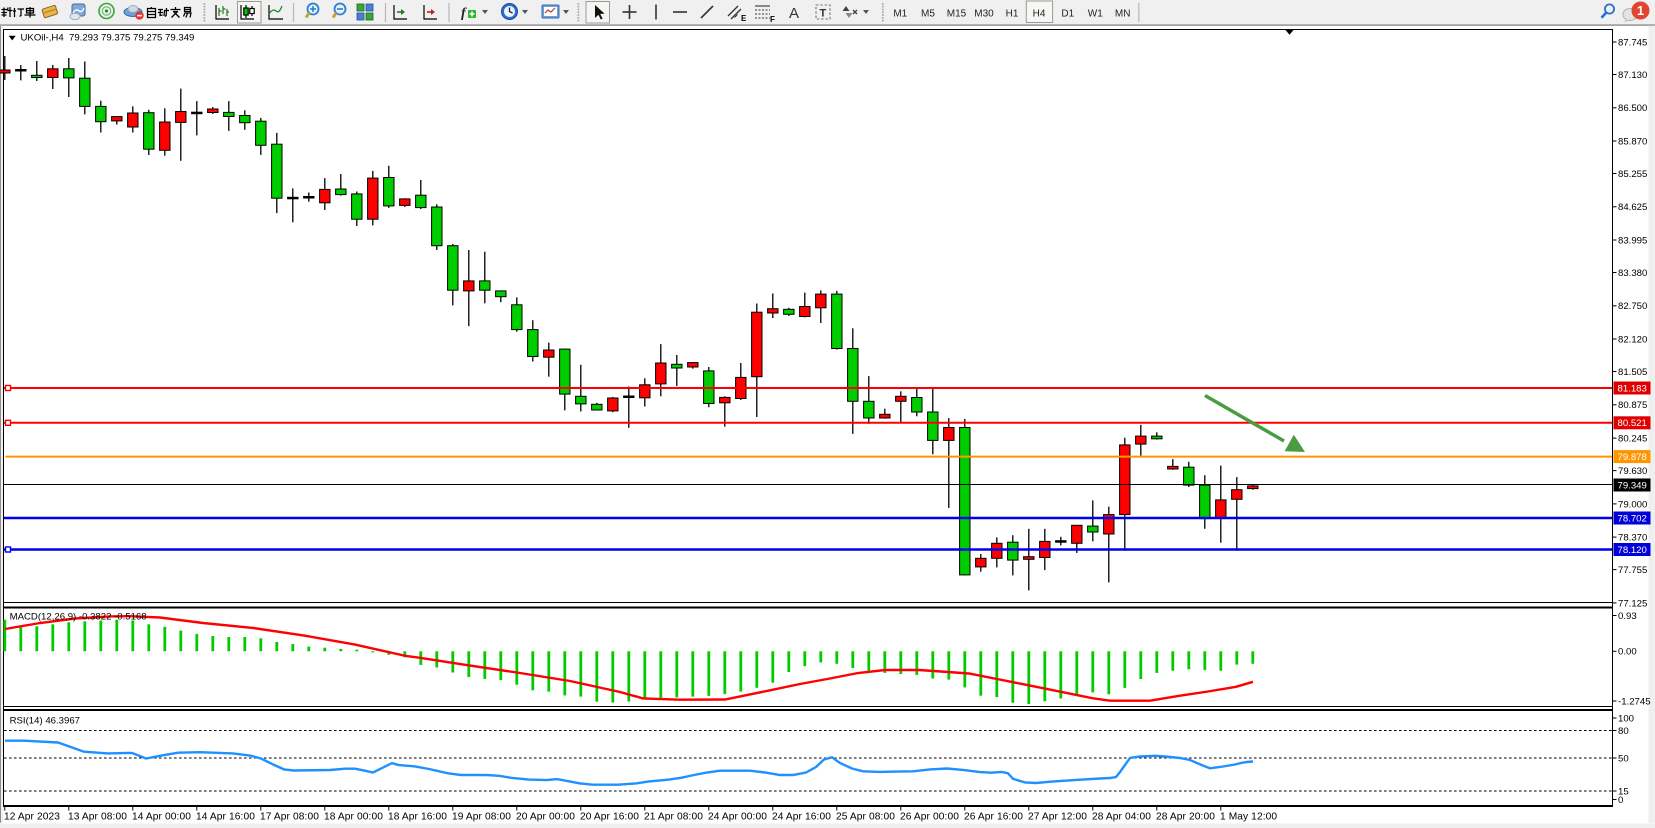  Describe the element at coordinates (1248, 817) in the screenshot. I see `svg-text: 1 May 12:00` at that location.